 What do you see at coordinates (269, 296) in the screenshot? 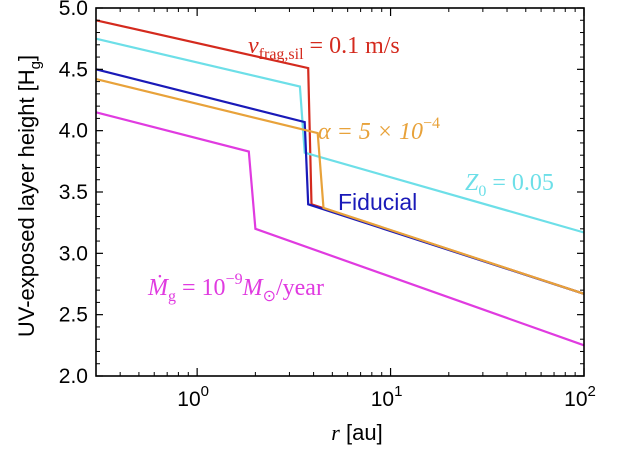
I see `annotation-mdot-msub: ⊙` at bounding box center [269, 296].